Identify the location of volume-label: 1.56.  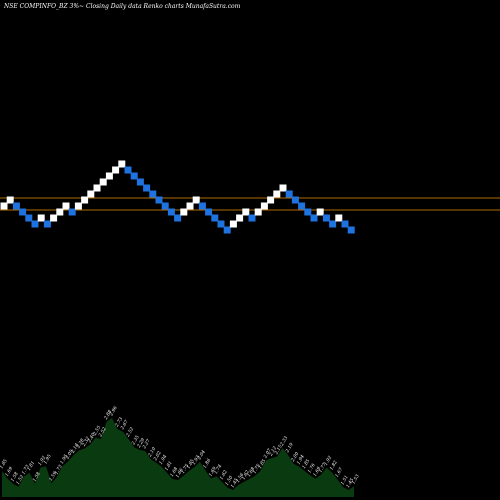
(240, 478).